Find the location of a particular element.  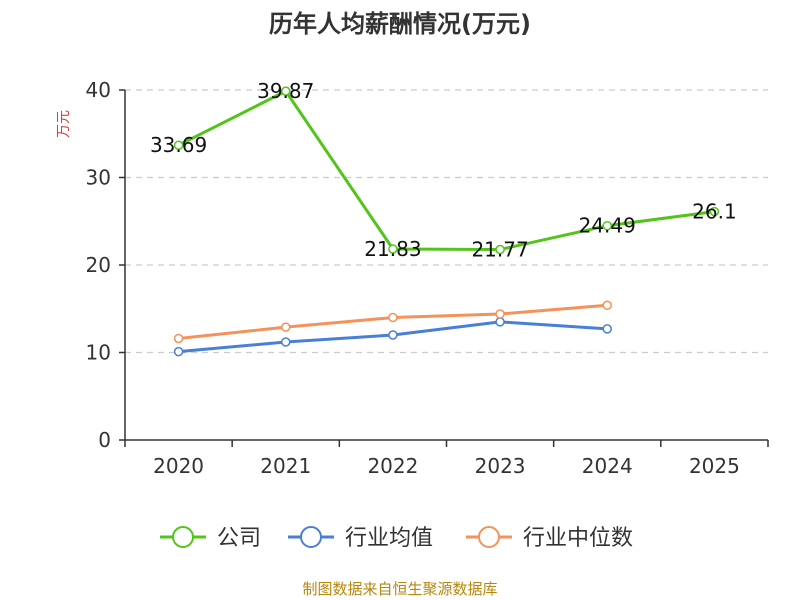

chart-title: 历年人均薪酬情况(万元) is located at coordinates (400, 24).